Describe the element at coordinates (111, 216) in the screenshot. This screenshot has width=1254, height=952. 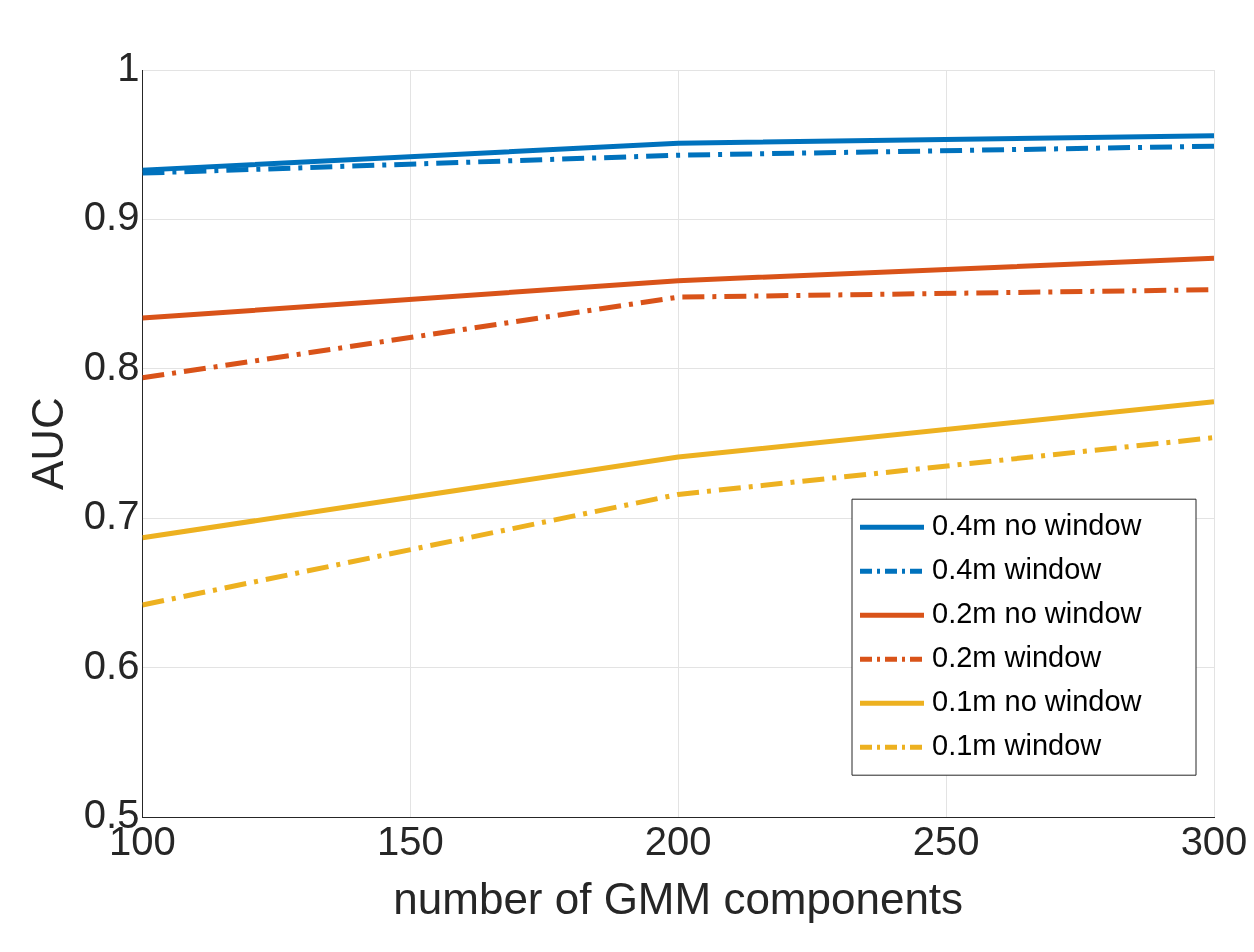
I see `y-tick-label: 0.9` at that location.